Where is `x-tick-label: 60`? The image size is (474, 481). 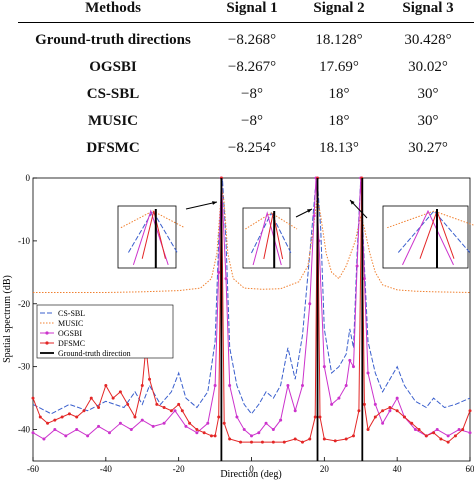
x-tick-label: 60 is located at coordinates (470, 469).